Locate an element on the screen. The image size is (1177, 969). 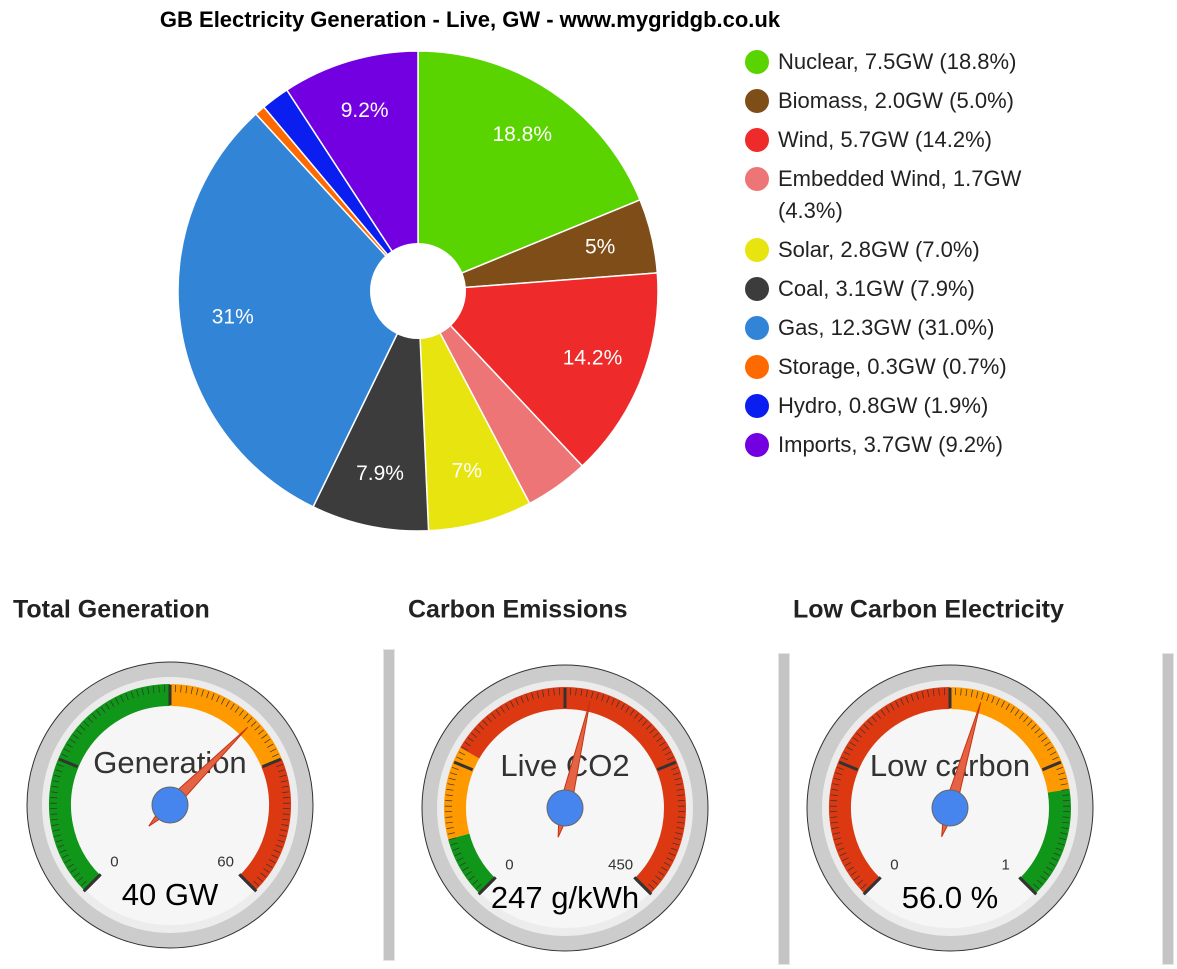
slice-label: 18.8% is located at coordinates (522, 134).